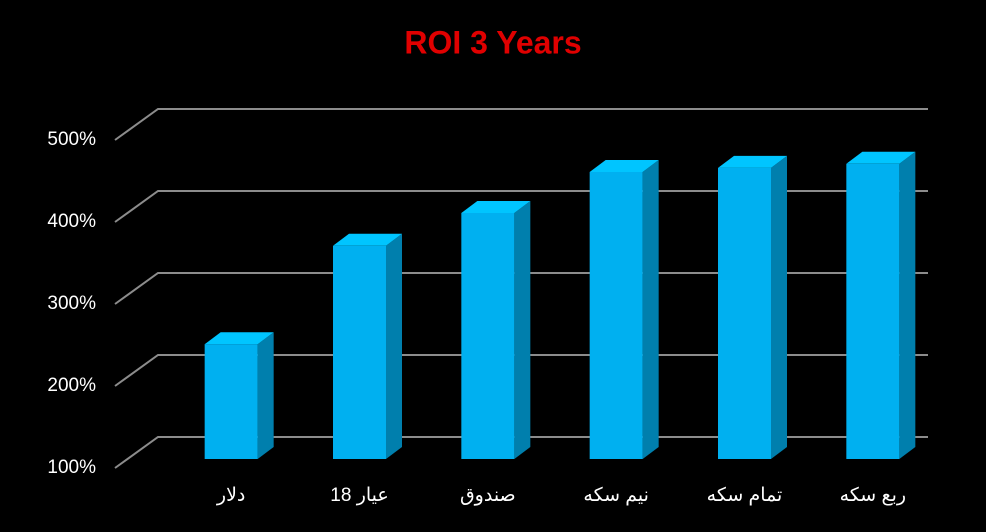 The width and height of the screenshot is (986, 532). What do you see at coordinates (359, 495) in the screenshot?
I see `x-tick-label: 18 عیار` at bounding box center [359, 495].